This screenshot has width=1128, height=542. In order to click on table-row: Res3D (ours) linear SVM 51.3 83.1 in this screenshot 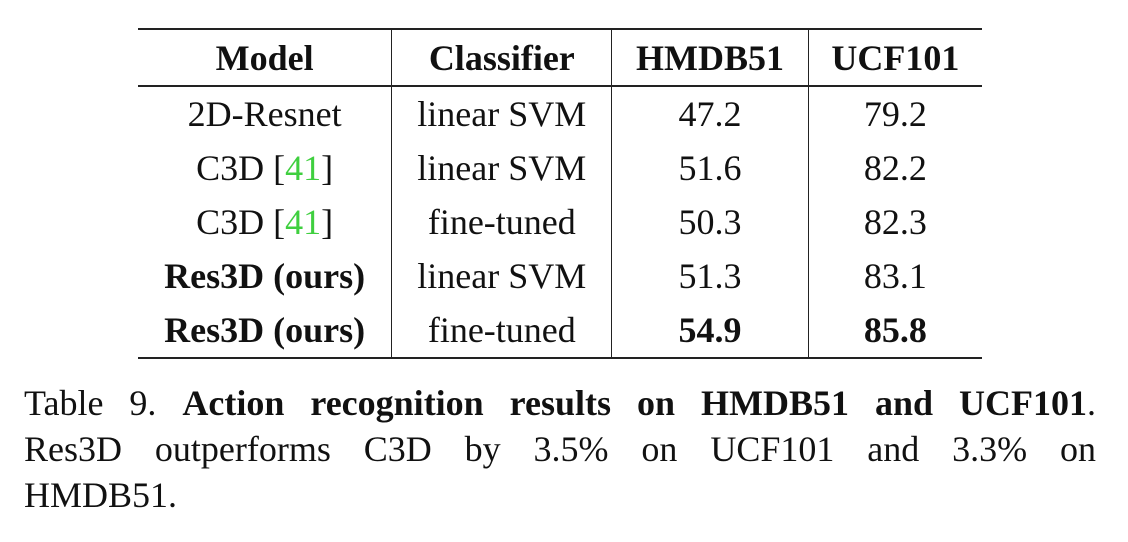, I will do `click(560, 276)`.